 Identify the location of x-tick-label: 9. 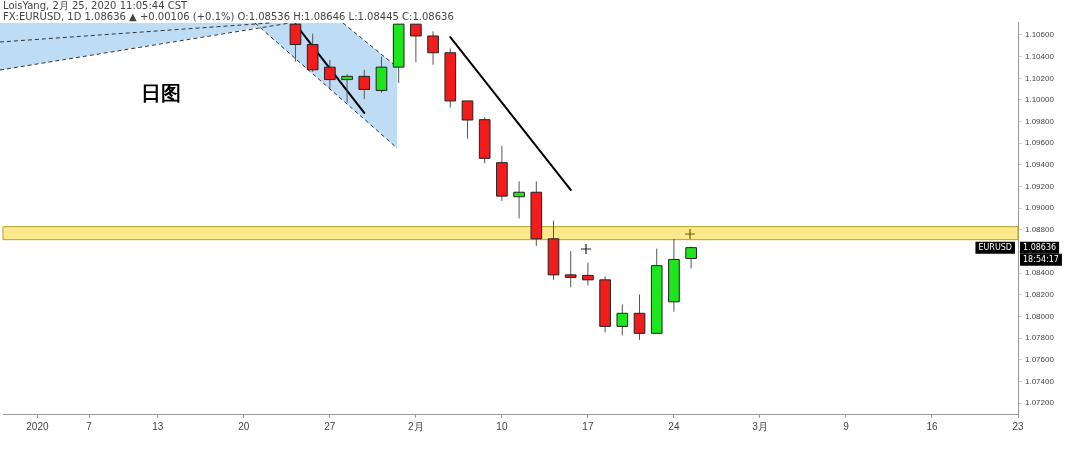
(846, 426).